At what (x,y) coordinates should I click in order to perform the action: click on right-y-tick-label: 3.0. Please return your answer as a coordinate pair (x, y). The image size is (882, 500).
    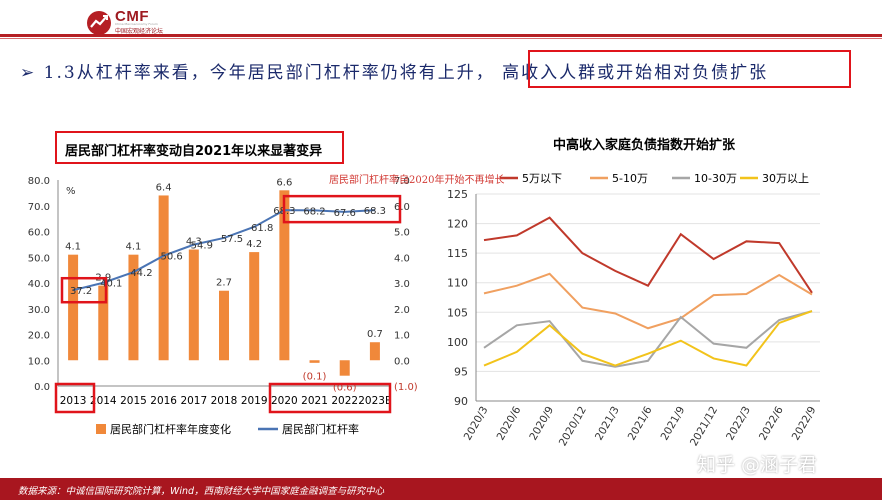
    Looking at the image, I should click on (402, 284).